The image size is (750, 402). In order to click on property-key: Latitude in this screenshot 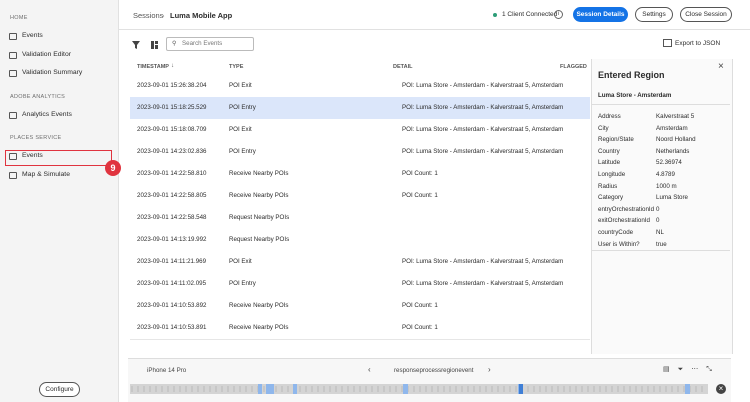, I will do `click(609, 163)`.